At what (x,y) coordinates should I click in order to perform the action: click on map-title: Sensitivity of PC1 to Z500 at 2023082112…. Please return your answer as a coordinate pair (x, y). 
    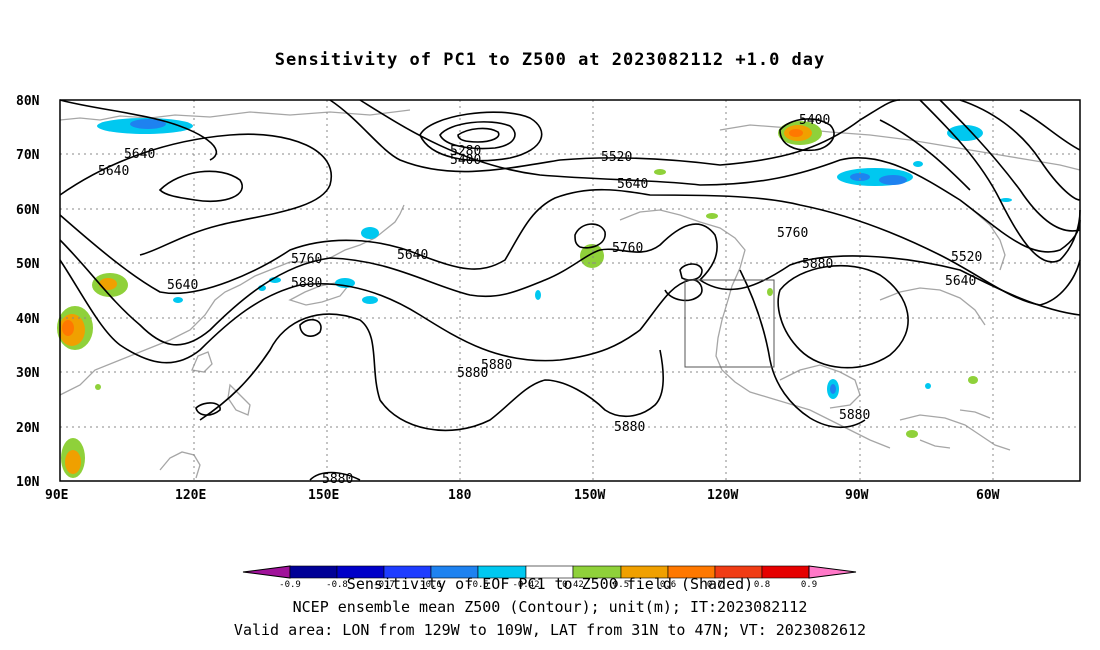
    Looking at the image, I should click on (550, 60).